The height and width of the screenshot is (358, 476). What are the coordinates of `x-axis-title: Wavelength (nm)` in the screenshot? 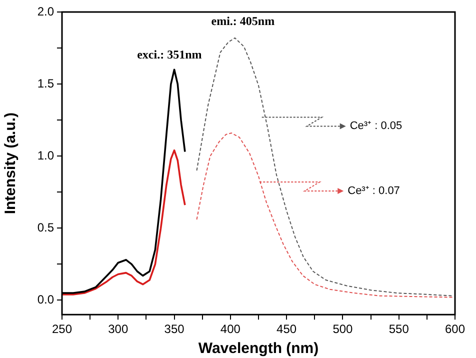 It's located at (258, 349).